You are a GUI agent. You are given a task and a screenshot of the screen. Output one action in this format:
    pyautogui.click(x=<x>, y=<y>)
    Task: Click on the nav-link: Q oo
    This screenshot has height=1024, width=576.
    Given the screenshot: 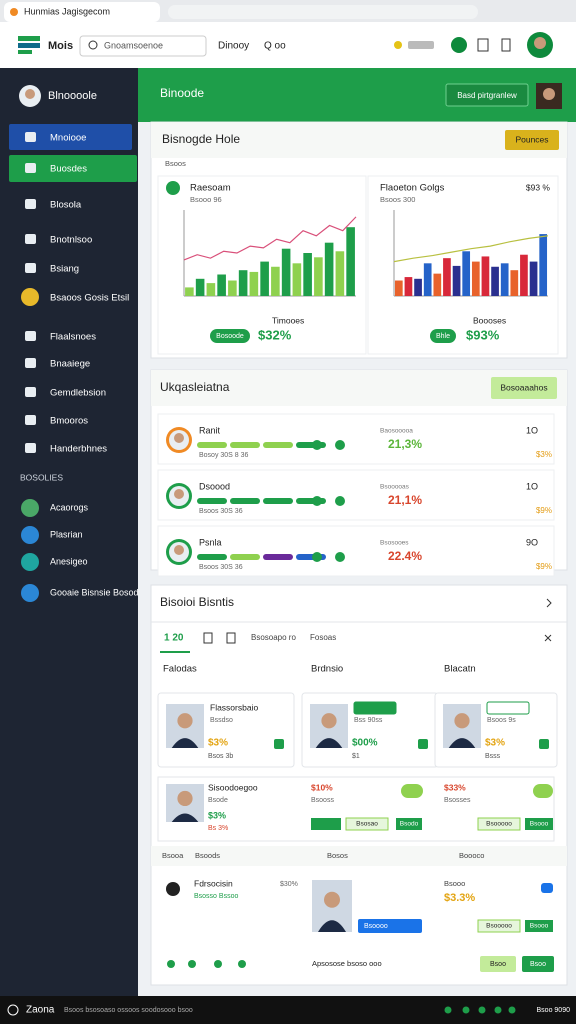 What is the action you would take?
    pyautogui.click(x=275, y=46)
    